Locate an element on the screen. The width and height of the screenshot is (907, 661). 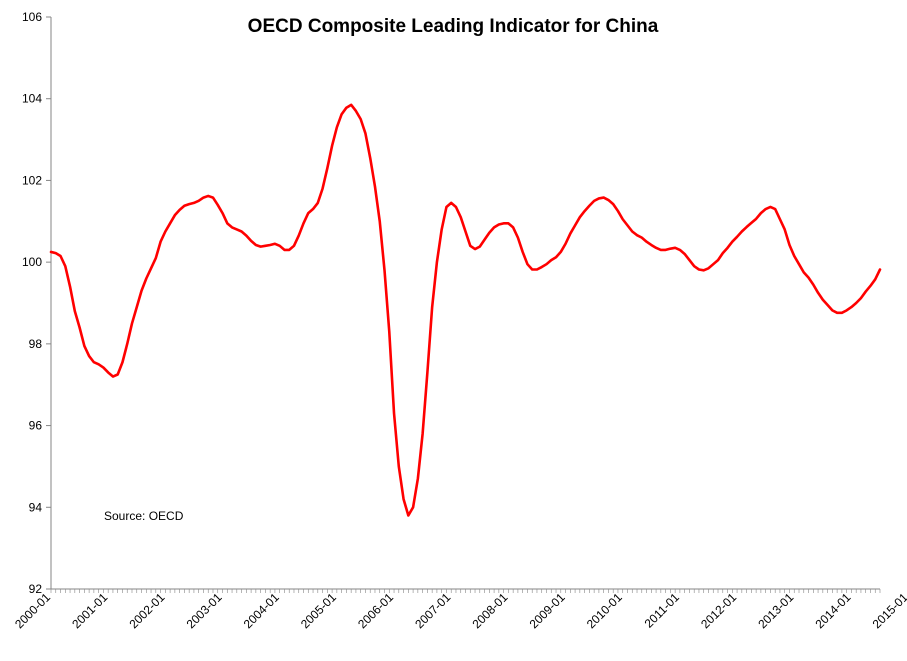
y-tick-label: 106 is located at coordinates (32, 17).